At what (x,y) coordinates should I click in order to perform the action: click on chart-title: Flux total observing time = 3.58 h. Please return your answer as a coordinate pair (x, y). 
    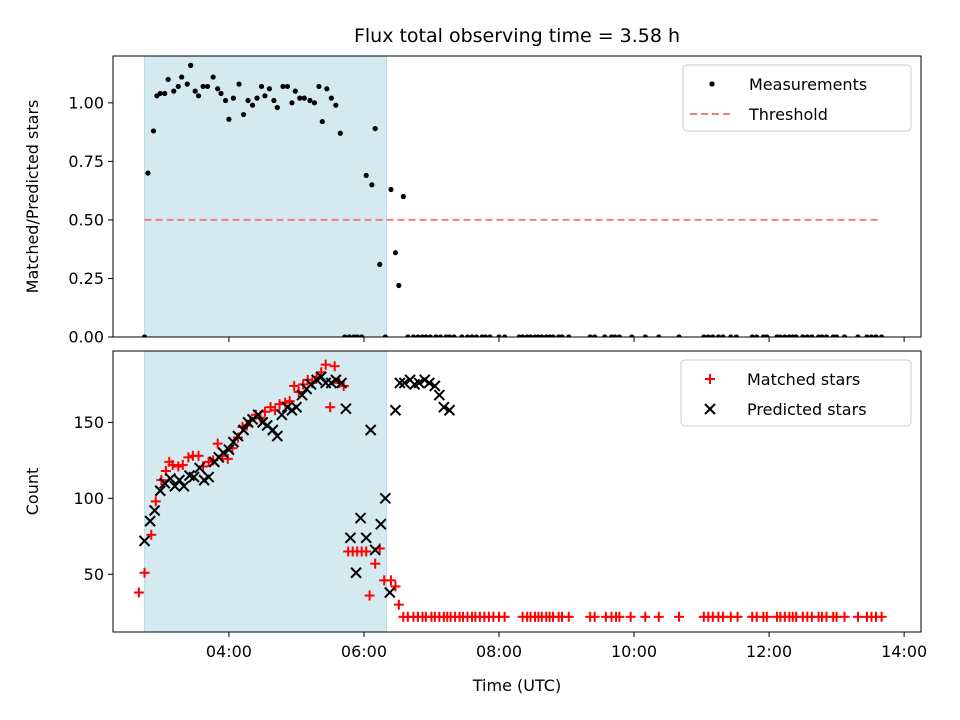
    Looking at the image, I should click on (517, 36).